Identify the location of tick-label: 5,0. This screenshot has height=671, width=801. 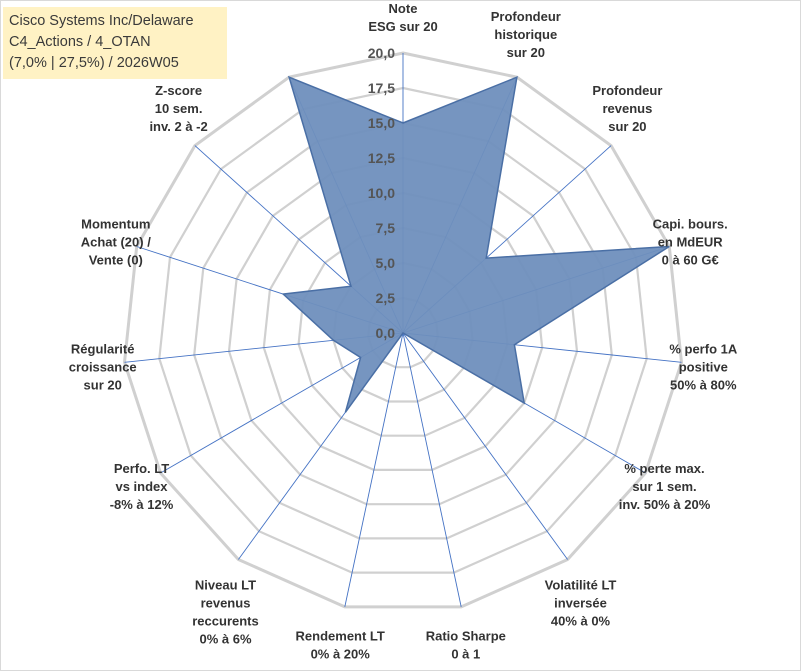
(386, 263).